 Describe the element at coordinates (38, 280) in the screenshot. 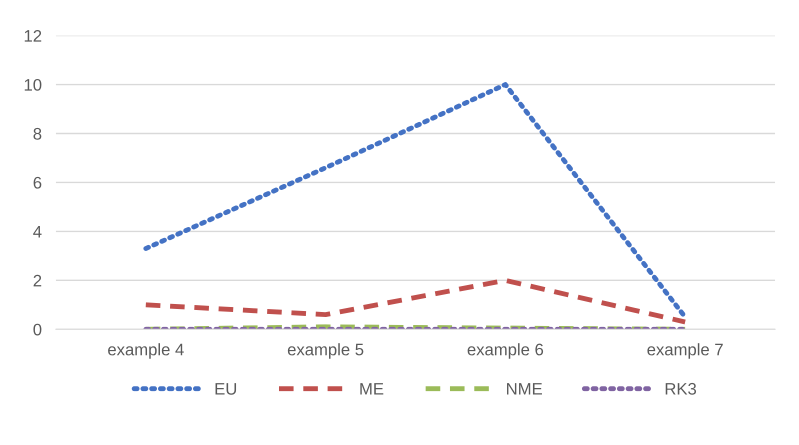

I see `y-tick-label: 2` at that location.